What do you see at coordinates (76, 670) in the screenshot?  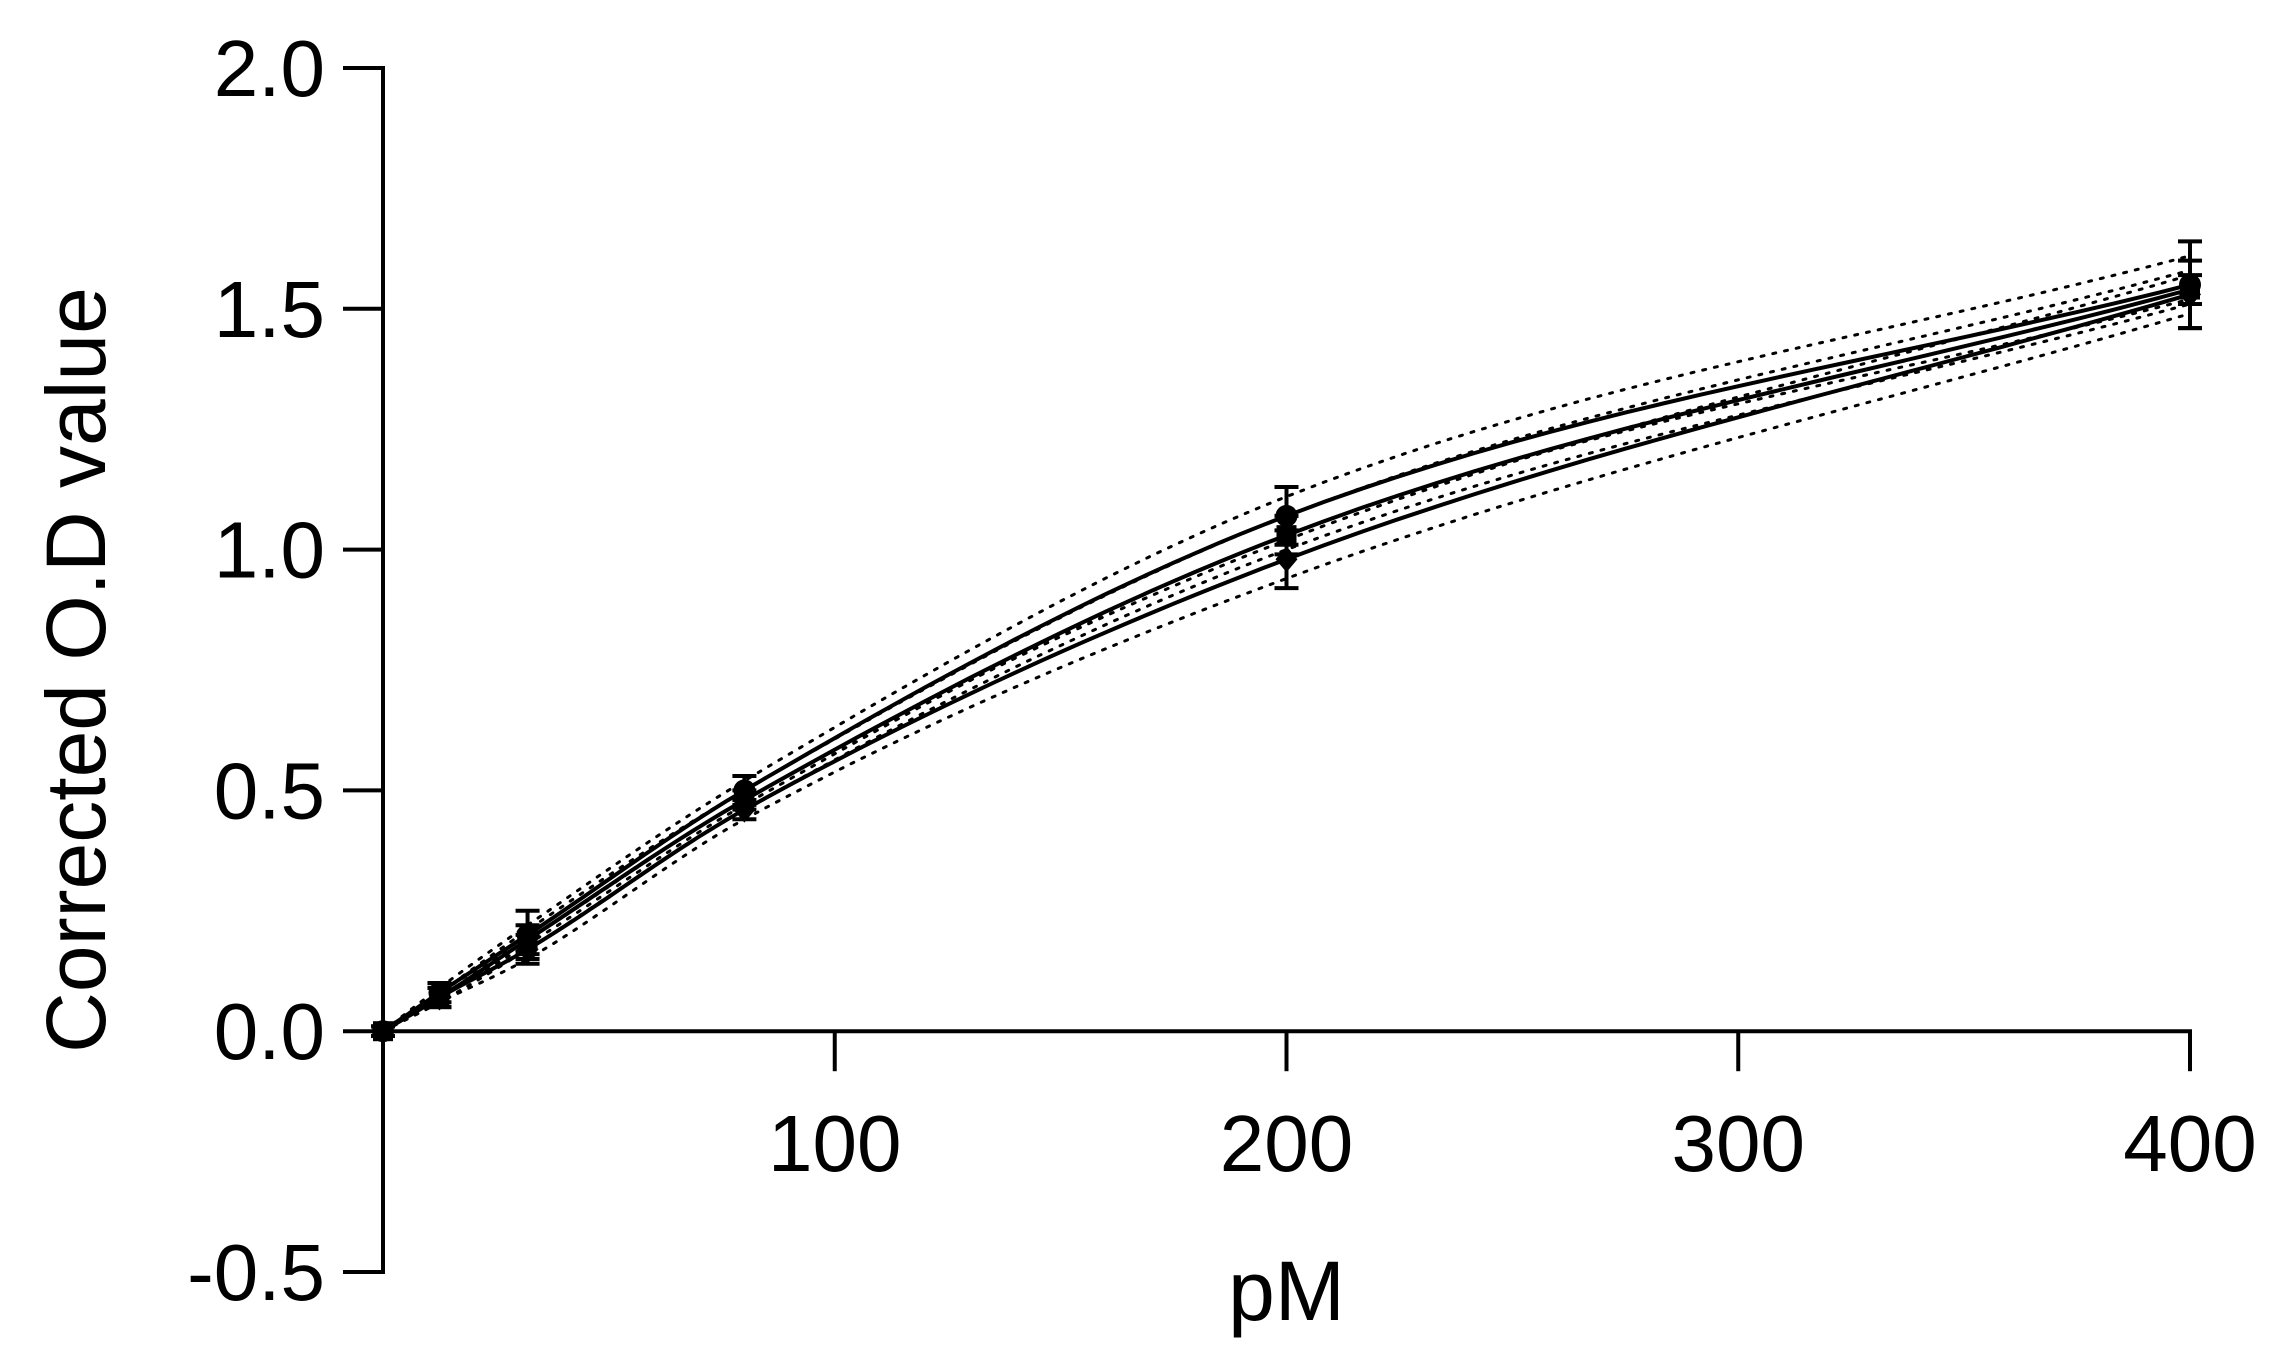 I see `y-axis-title: Corrected O.D value` at bounding box center [76, 670].